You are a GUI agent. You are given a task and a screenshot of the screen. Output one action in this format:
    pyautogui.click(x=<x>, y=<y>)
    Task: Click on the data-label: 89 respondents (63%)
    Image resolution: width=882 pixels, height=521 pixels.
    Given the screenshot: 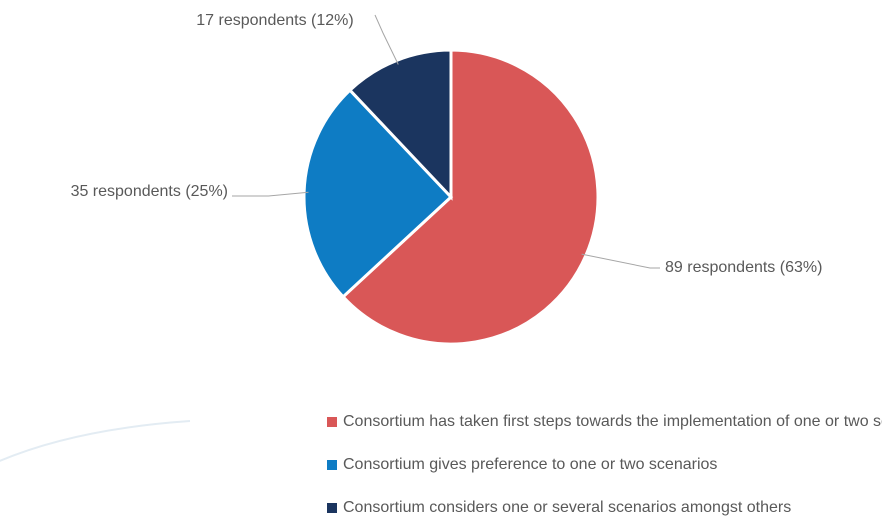 What is the action you would take?
    pyautogui.click(x=743, y=267)
    